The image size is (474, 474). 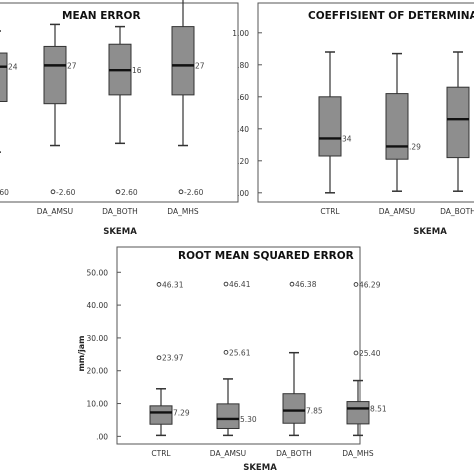 What do you see at coordinates (240, 33) in the screenshot?
I see `y-tick-label: 1.00` at bounding box center [240, 33].